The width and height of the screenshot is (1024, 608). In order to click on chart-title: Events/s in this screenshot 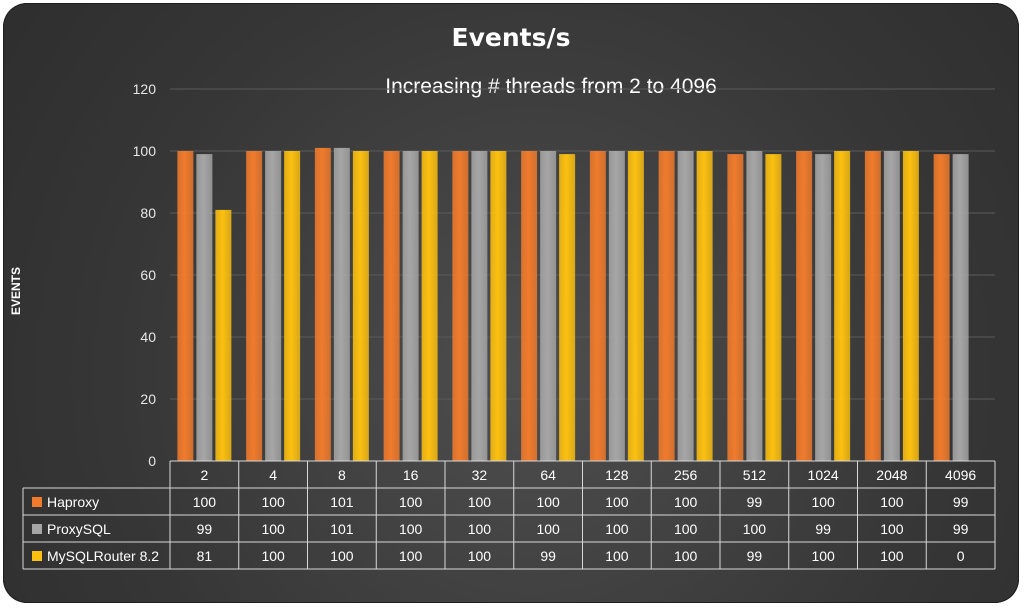, I will do `click(511, 37)`.